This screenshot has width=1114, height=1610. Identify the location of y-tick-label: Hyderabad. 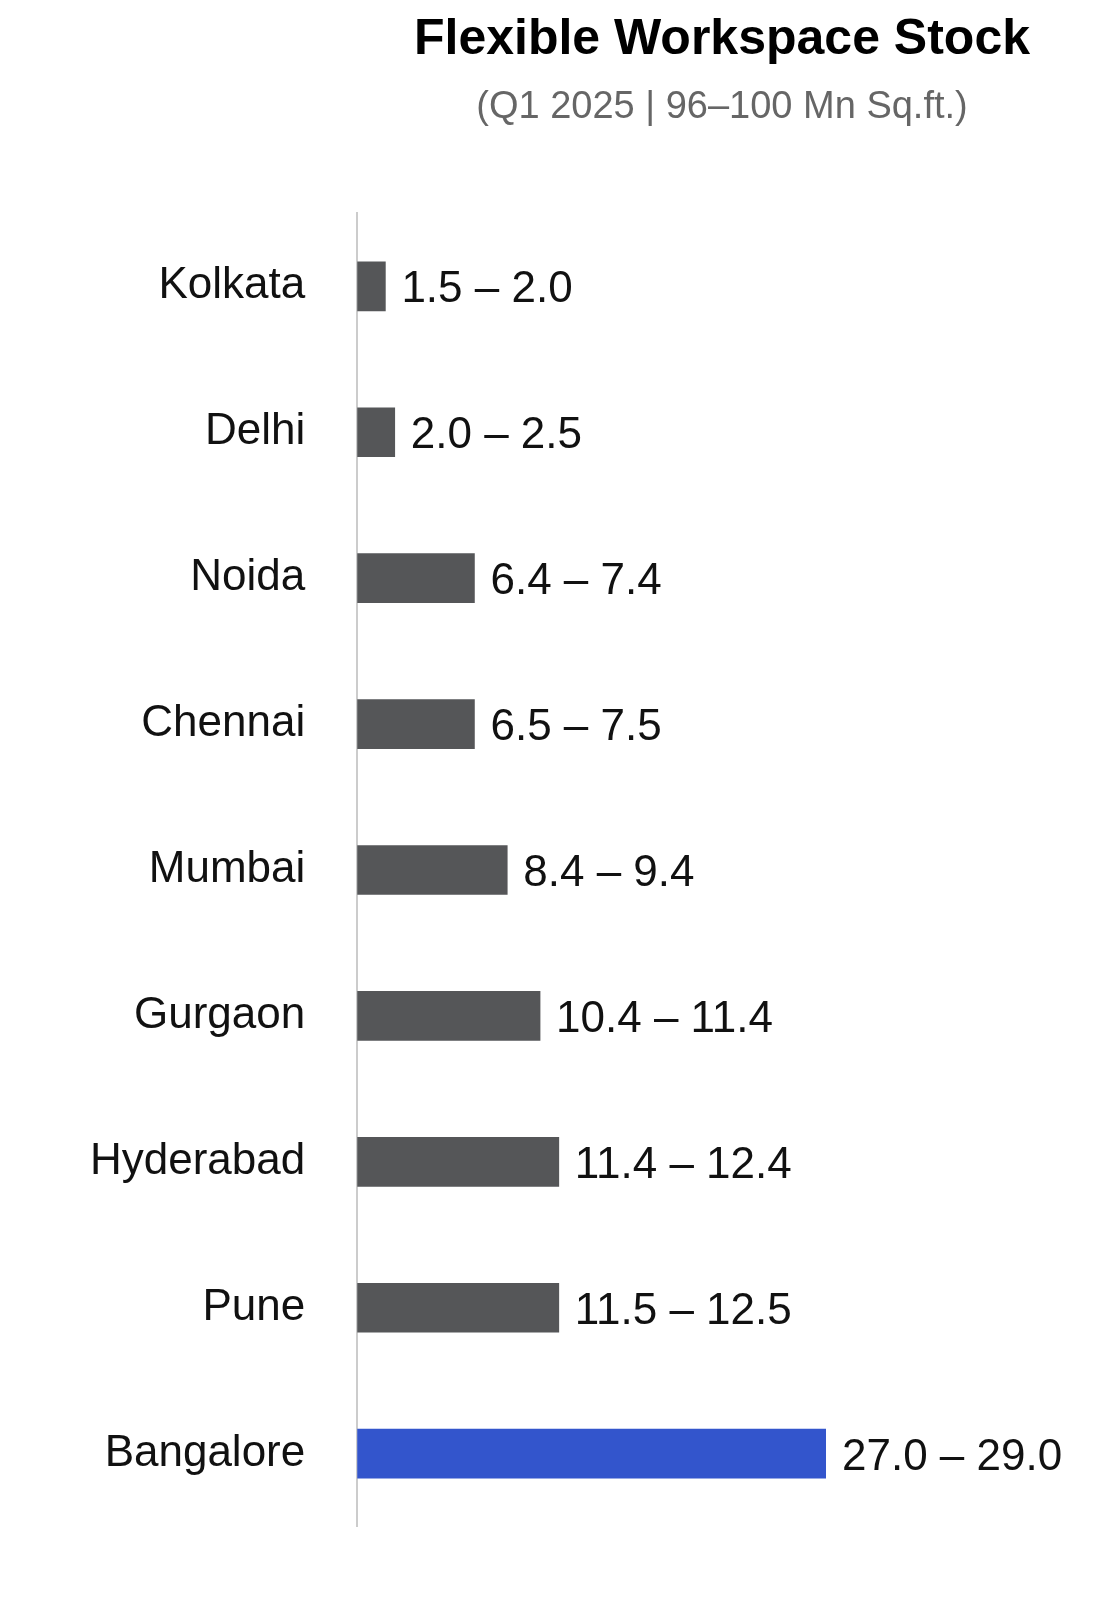
(197, 1158).